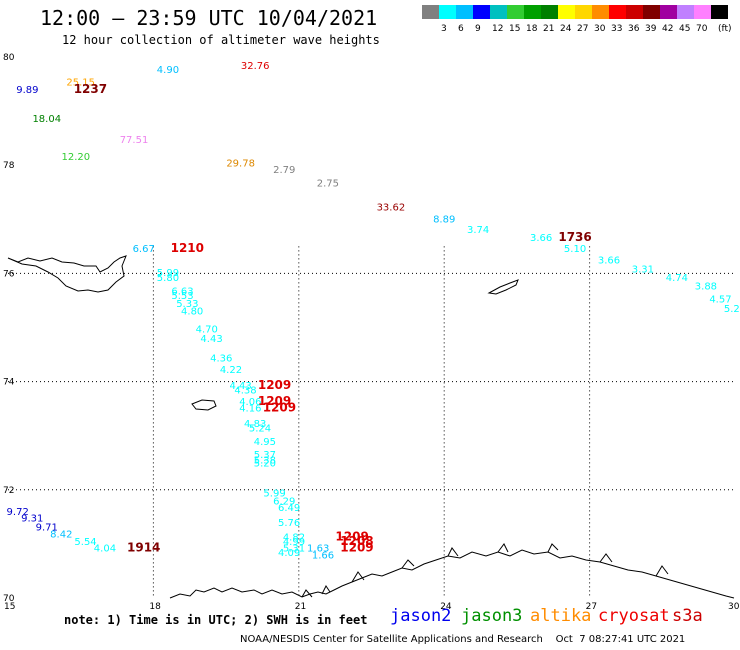  Describe the element at coordinates (209, 18) in the screenshot. I see `page-title: 12:00 – 23:59 UTC 10/04/2021` at that location.